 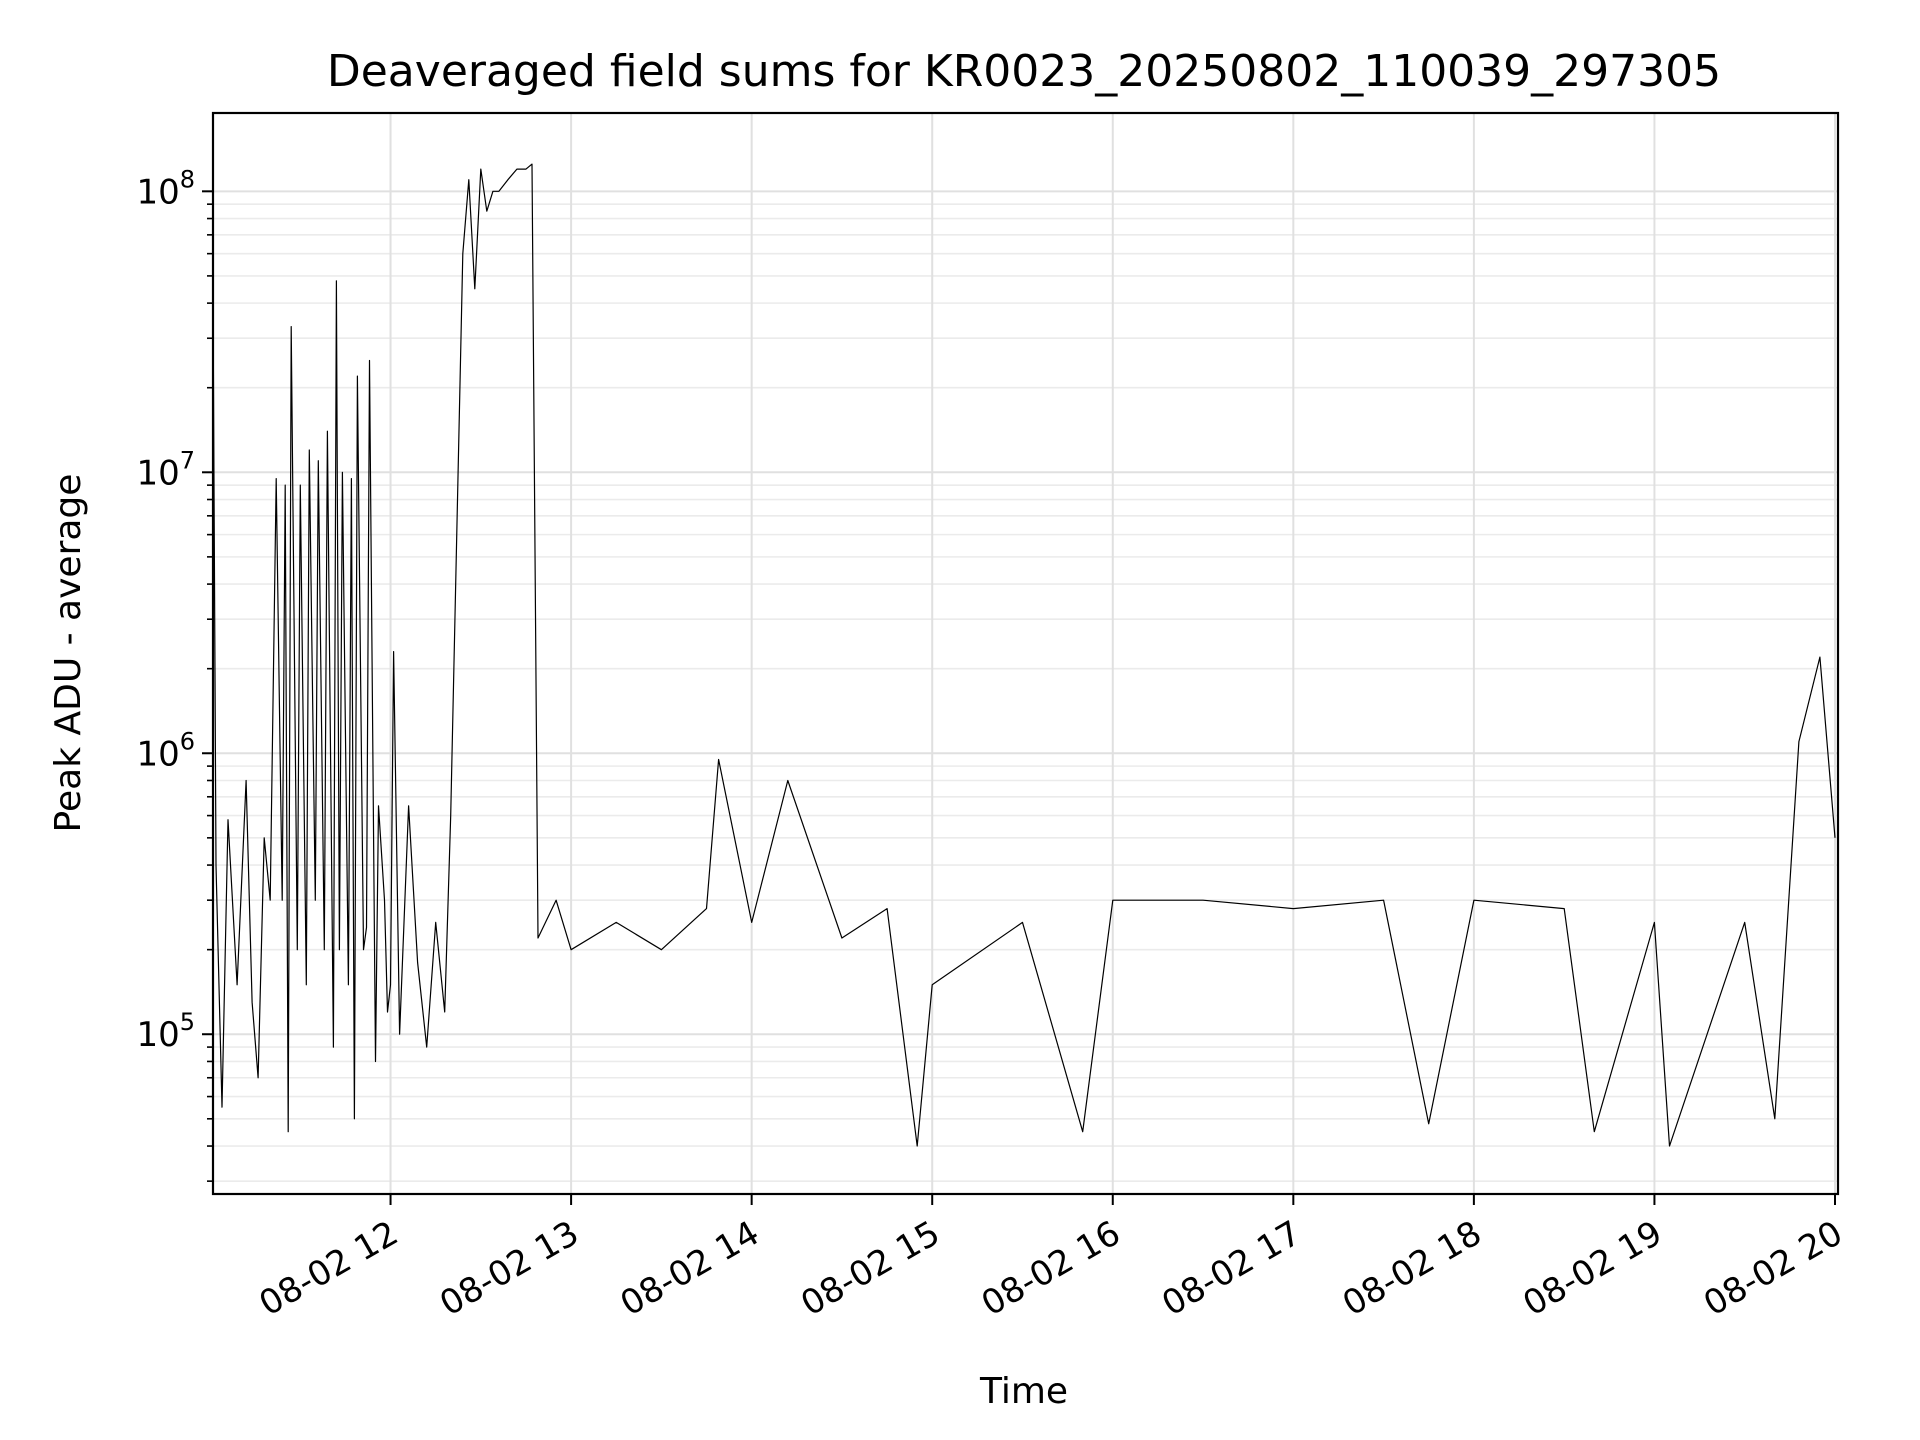 What do you see at coordinates (174, 673) in the screenshot?
I see `y-axis: 10⁵ 10⁶ 10⁷ 10⁸` at bounding box center [174, 673].